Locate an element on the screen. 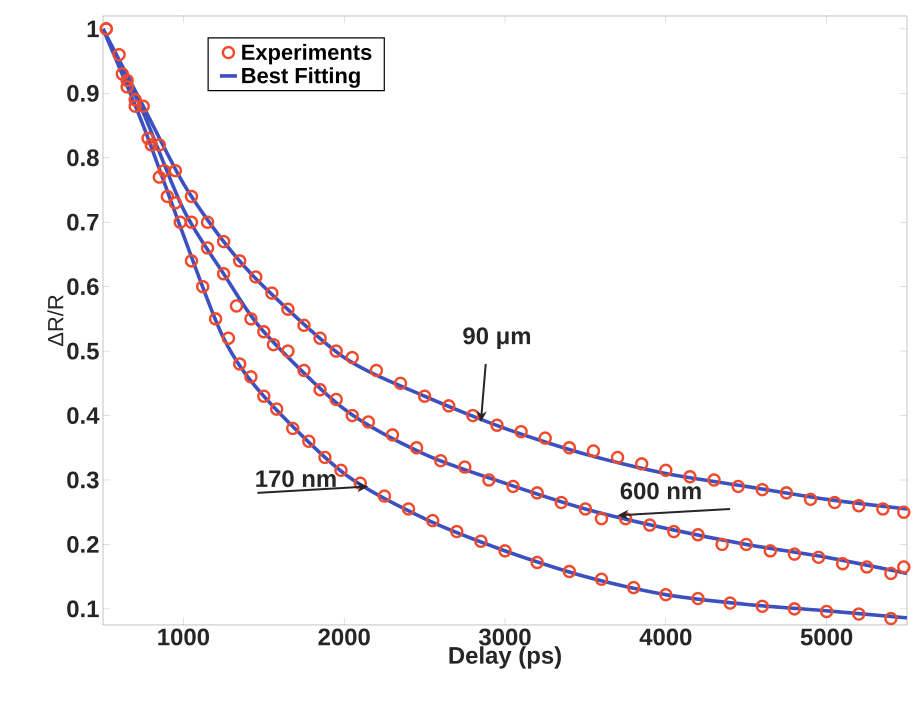 The image size is (913, 702). y-tick-label: 0.5 is located at coordinates (83, 351).